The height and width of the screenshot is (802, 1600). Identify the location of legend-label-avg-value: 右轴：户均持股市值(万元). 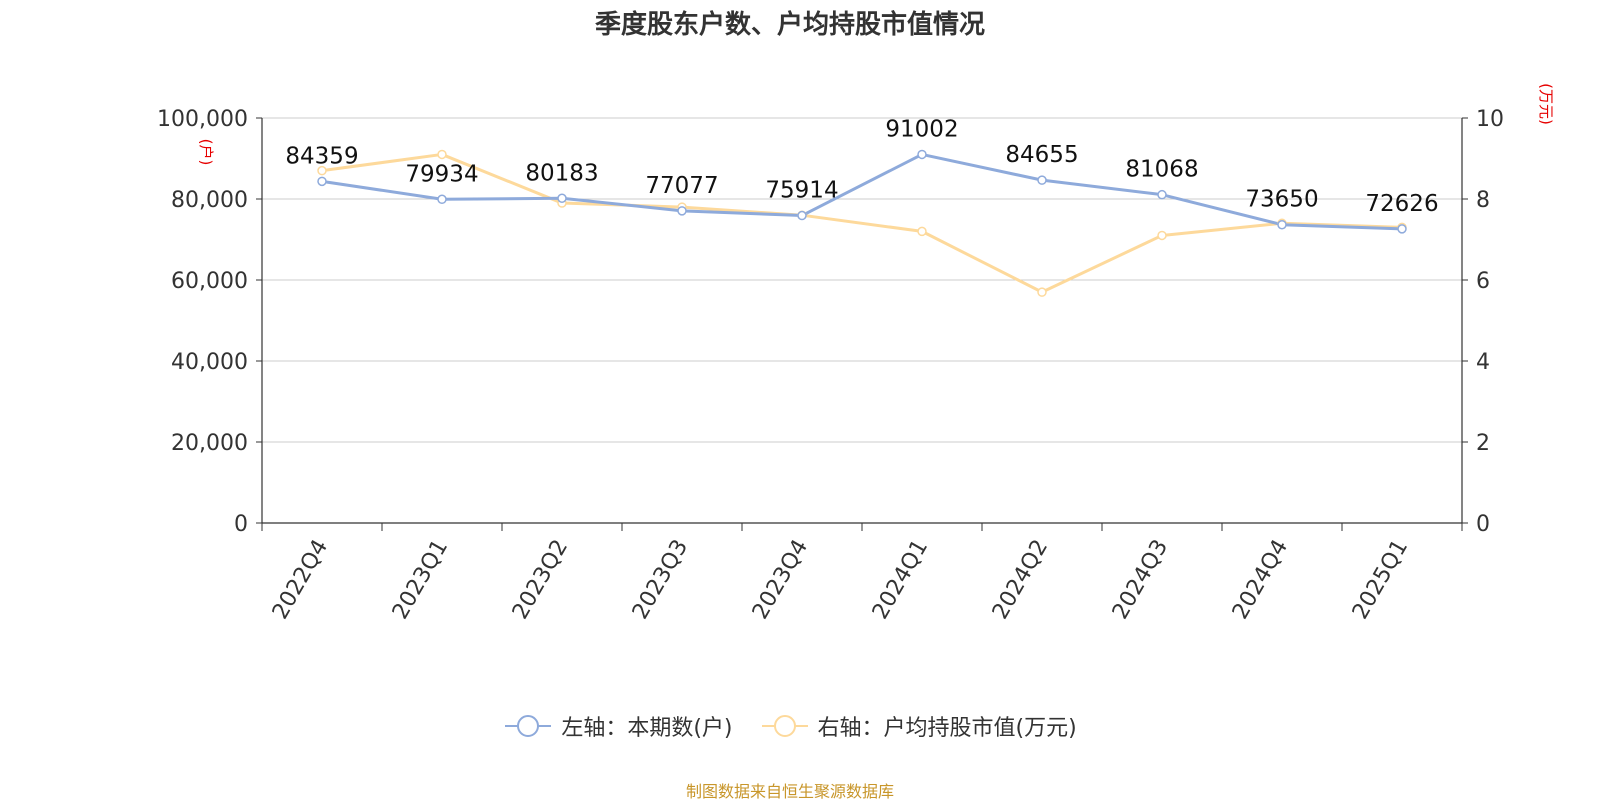
(947, 728).